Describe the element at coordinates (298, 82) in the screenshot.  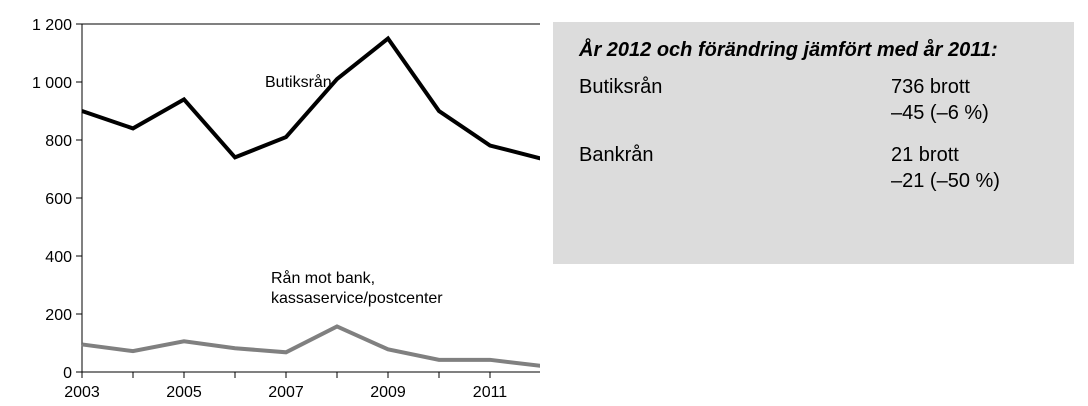
I see `annotation-butiksran: Butiksrån` at that location.